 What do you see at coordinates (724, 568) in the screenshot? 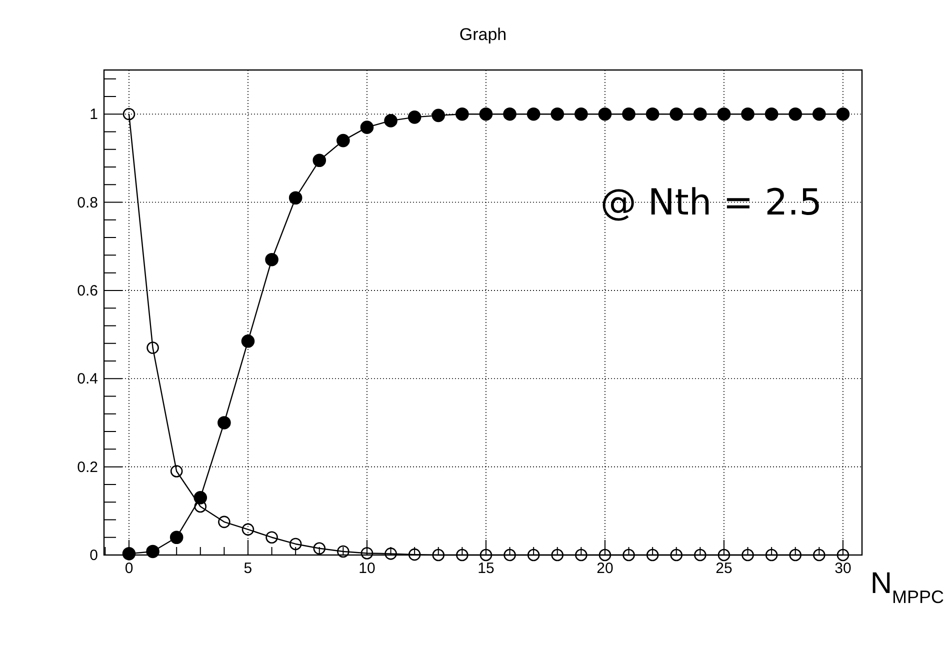
I see `x-tick-label: 25` at bounding box center [724, 568].